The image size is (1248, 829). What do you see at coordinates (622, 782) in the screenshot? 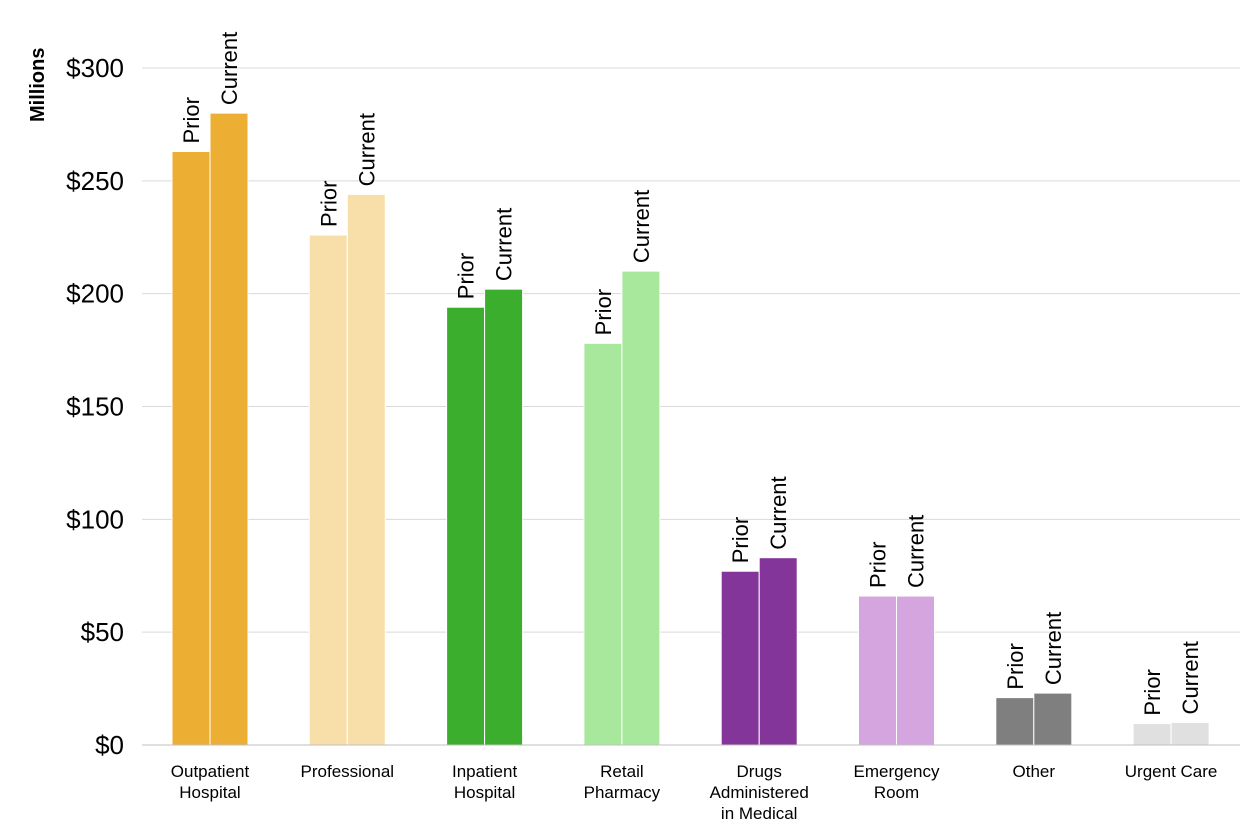
I see `x-tick-label: Retail Pharmacy` at bounding box center [622, 782].